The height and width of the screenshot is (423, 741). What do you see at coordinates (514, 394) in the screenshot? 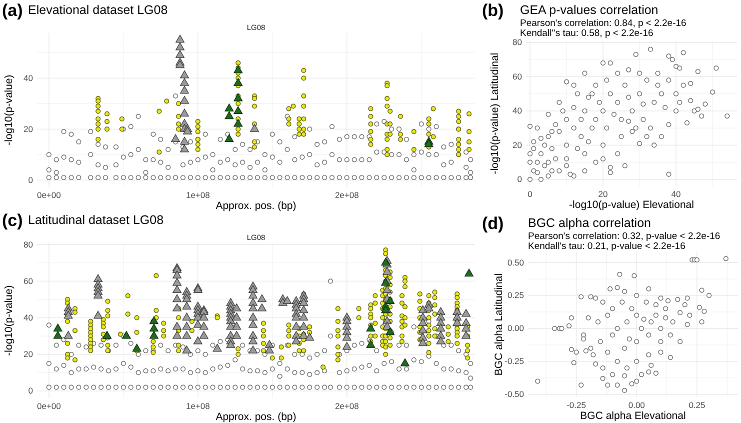
I see `y-tick-label: -0.50` at bounding box center [514, 394].